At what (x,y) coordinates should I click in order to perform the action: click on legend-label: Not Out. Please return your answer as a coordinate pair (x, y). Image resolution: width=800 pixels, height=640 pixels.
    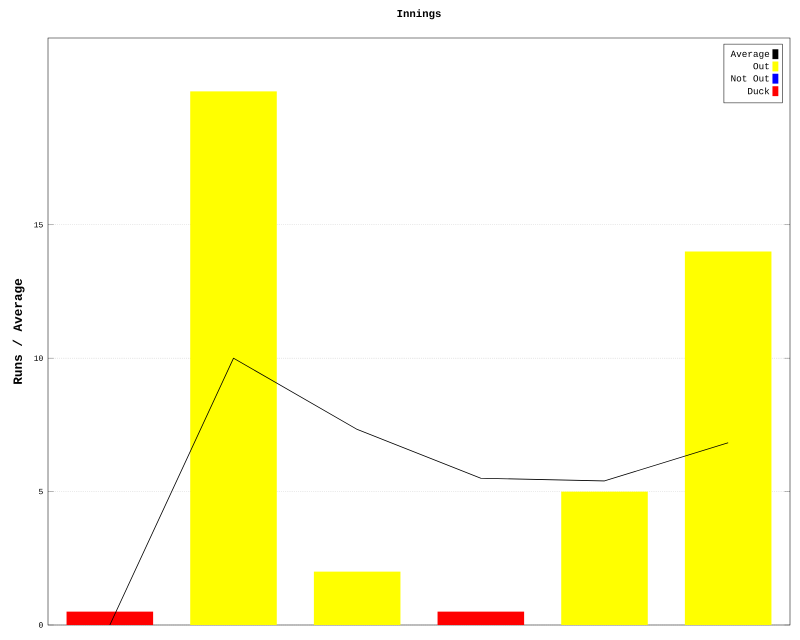
    Looking at the image, I should click on (750, 78).